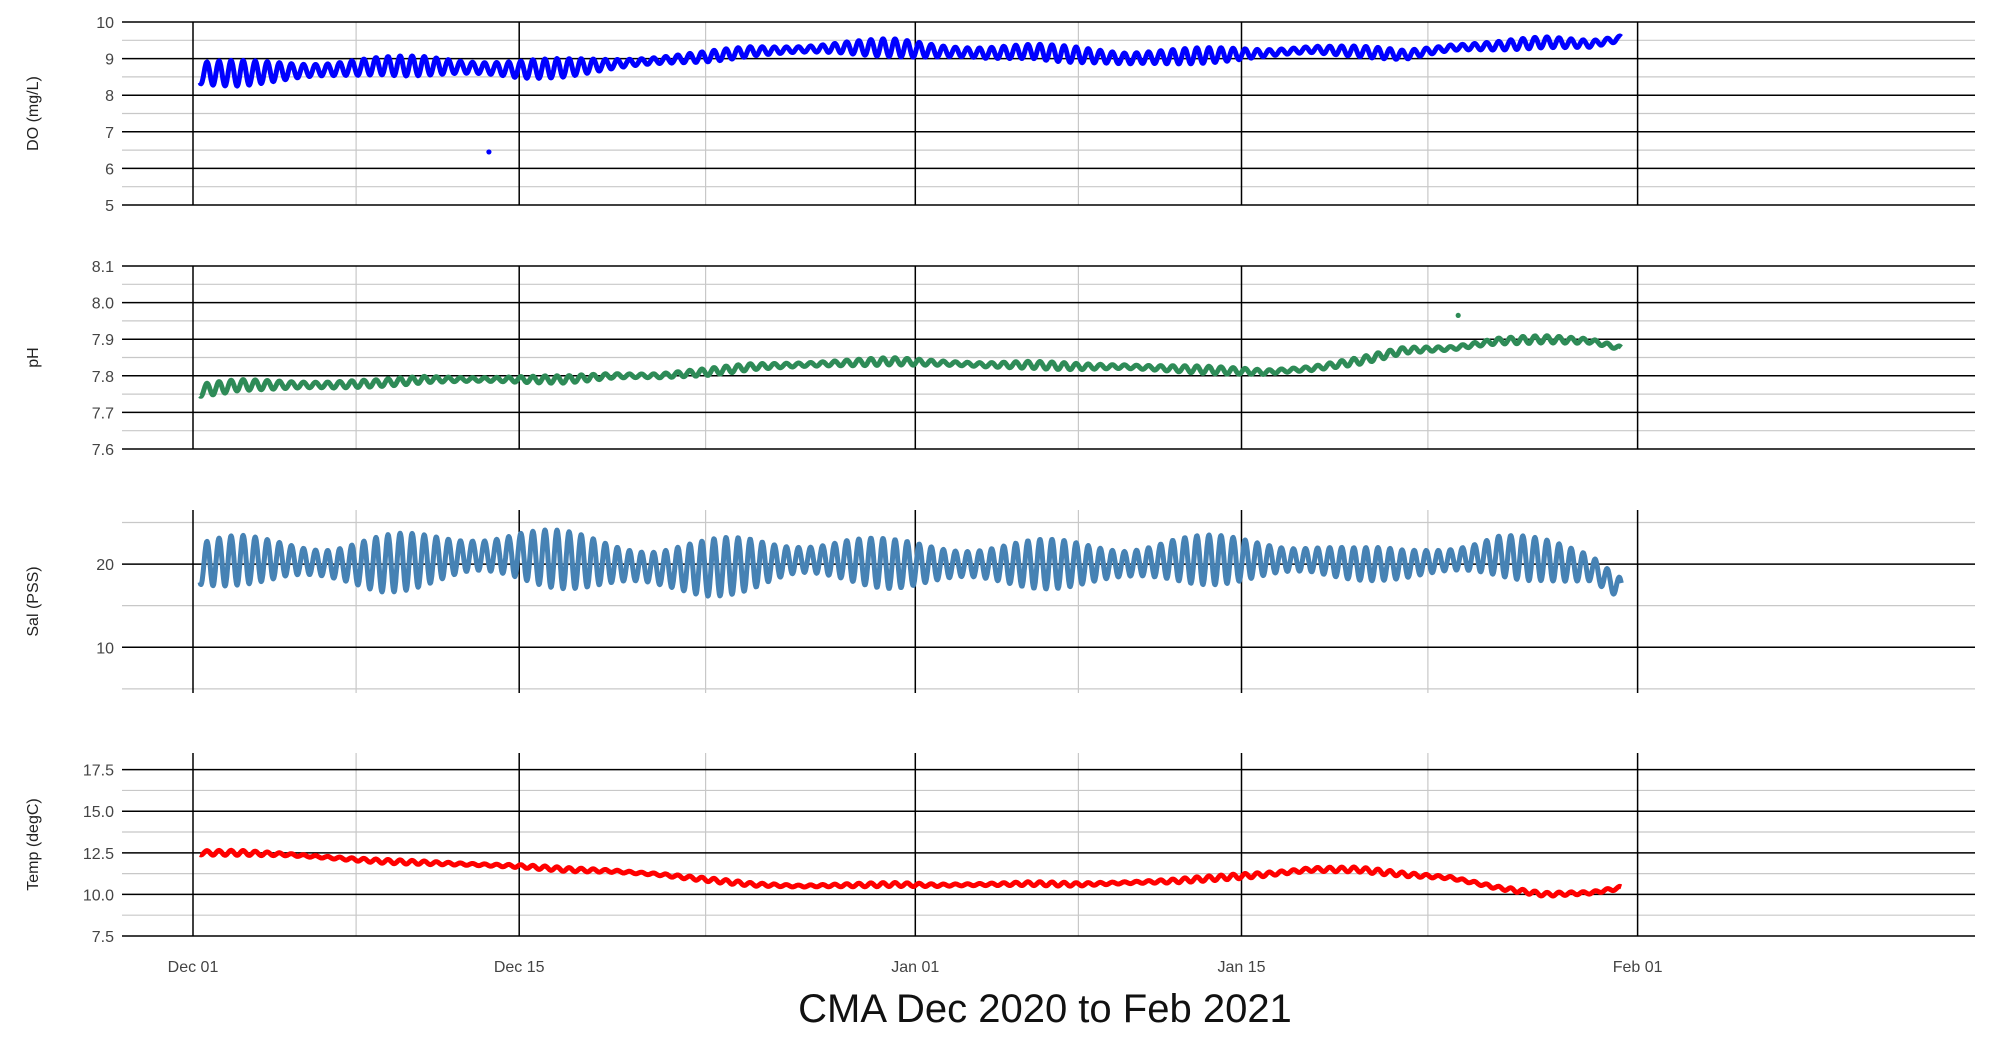  Describe the element at coordinates (109, 60) in the screenshot. I see `y-tick-label: 9` at that location.